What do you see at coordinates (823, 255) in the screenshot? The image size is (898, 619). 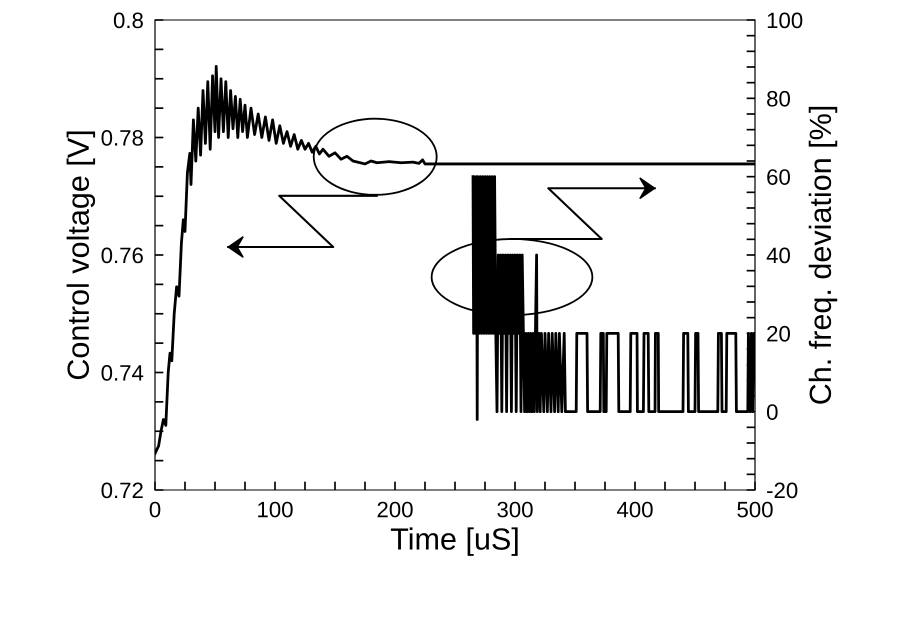 I see `y2-axis-title: Ch. freq. deviation [%]` at bounding box center [823, 255].